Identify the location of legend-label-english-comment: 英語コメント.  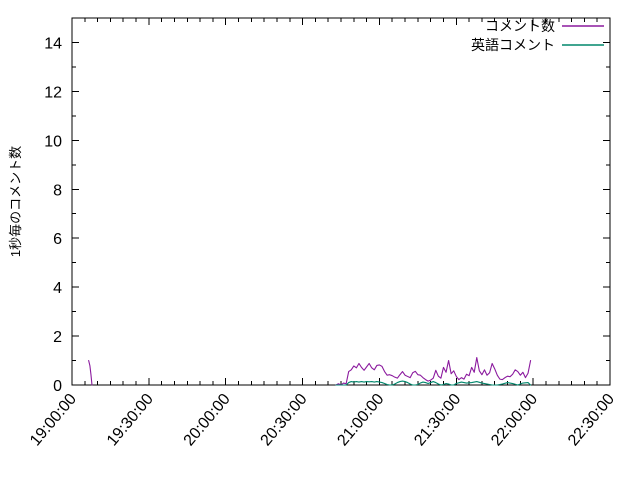
(513, 45).